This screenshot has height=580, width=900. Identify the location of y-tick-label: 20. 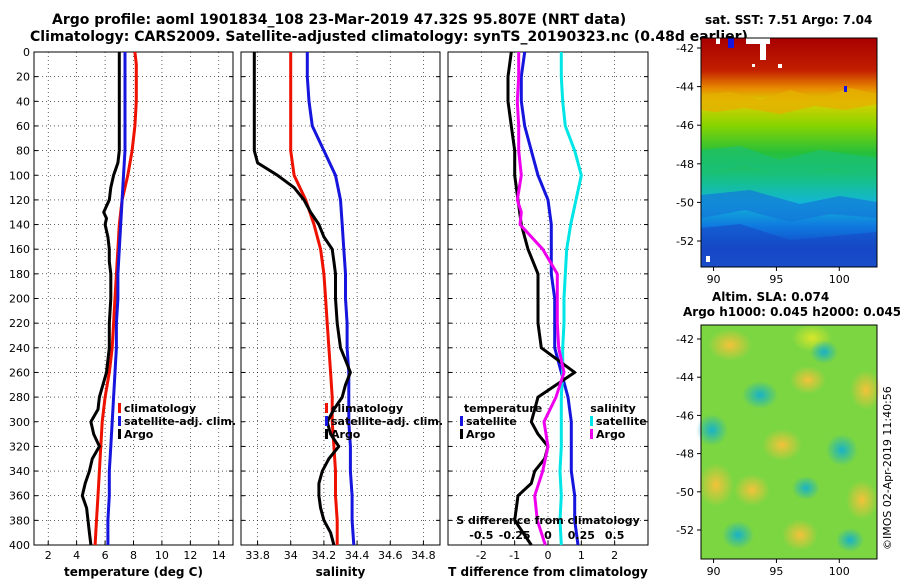
(23, 77).